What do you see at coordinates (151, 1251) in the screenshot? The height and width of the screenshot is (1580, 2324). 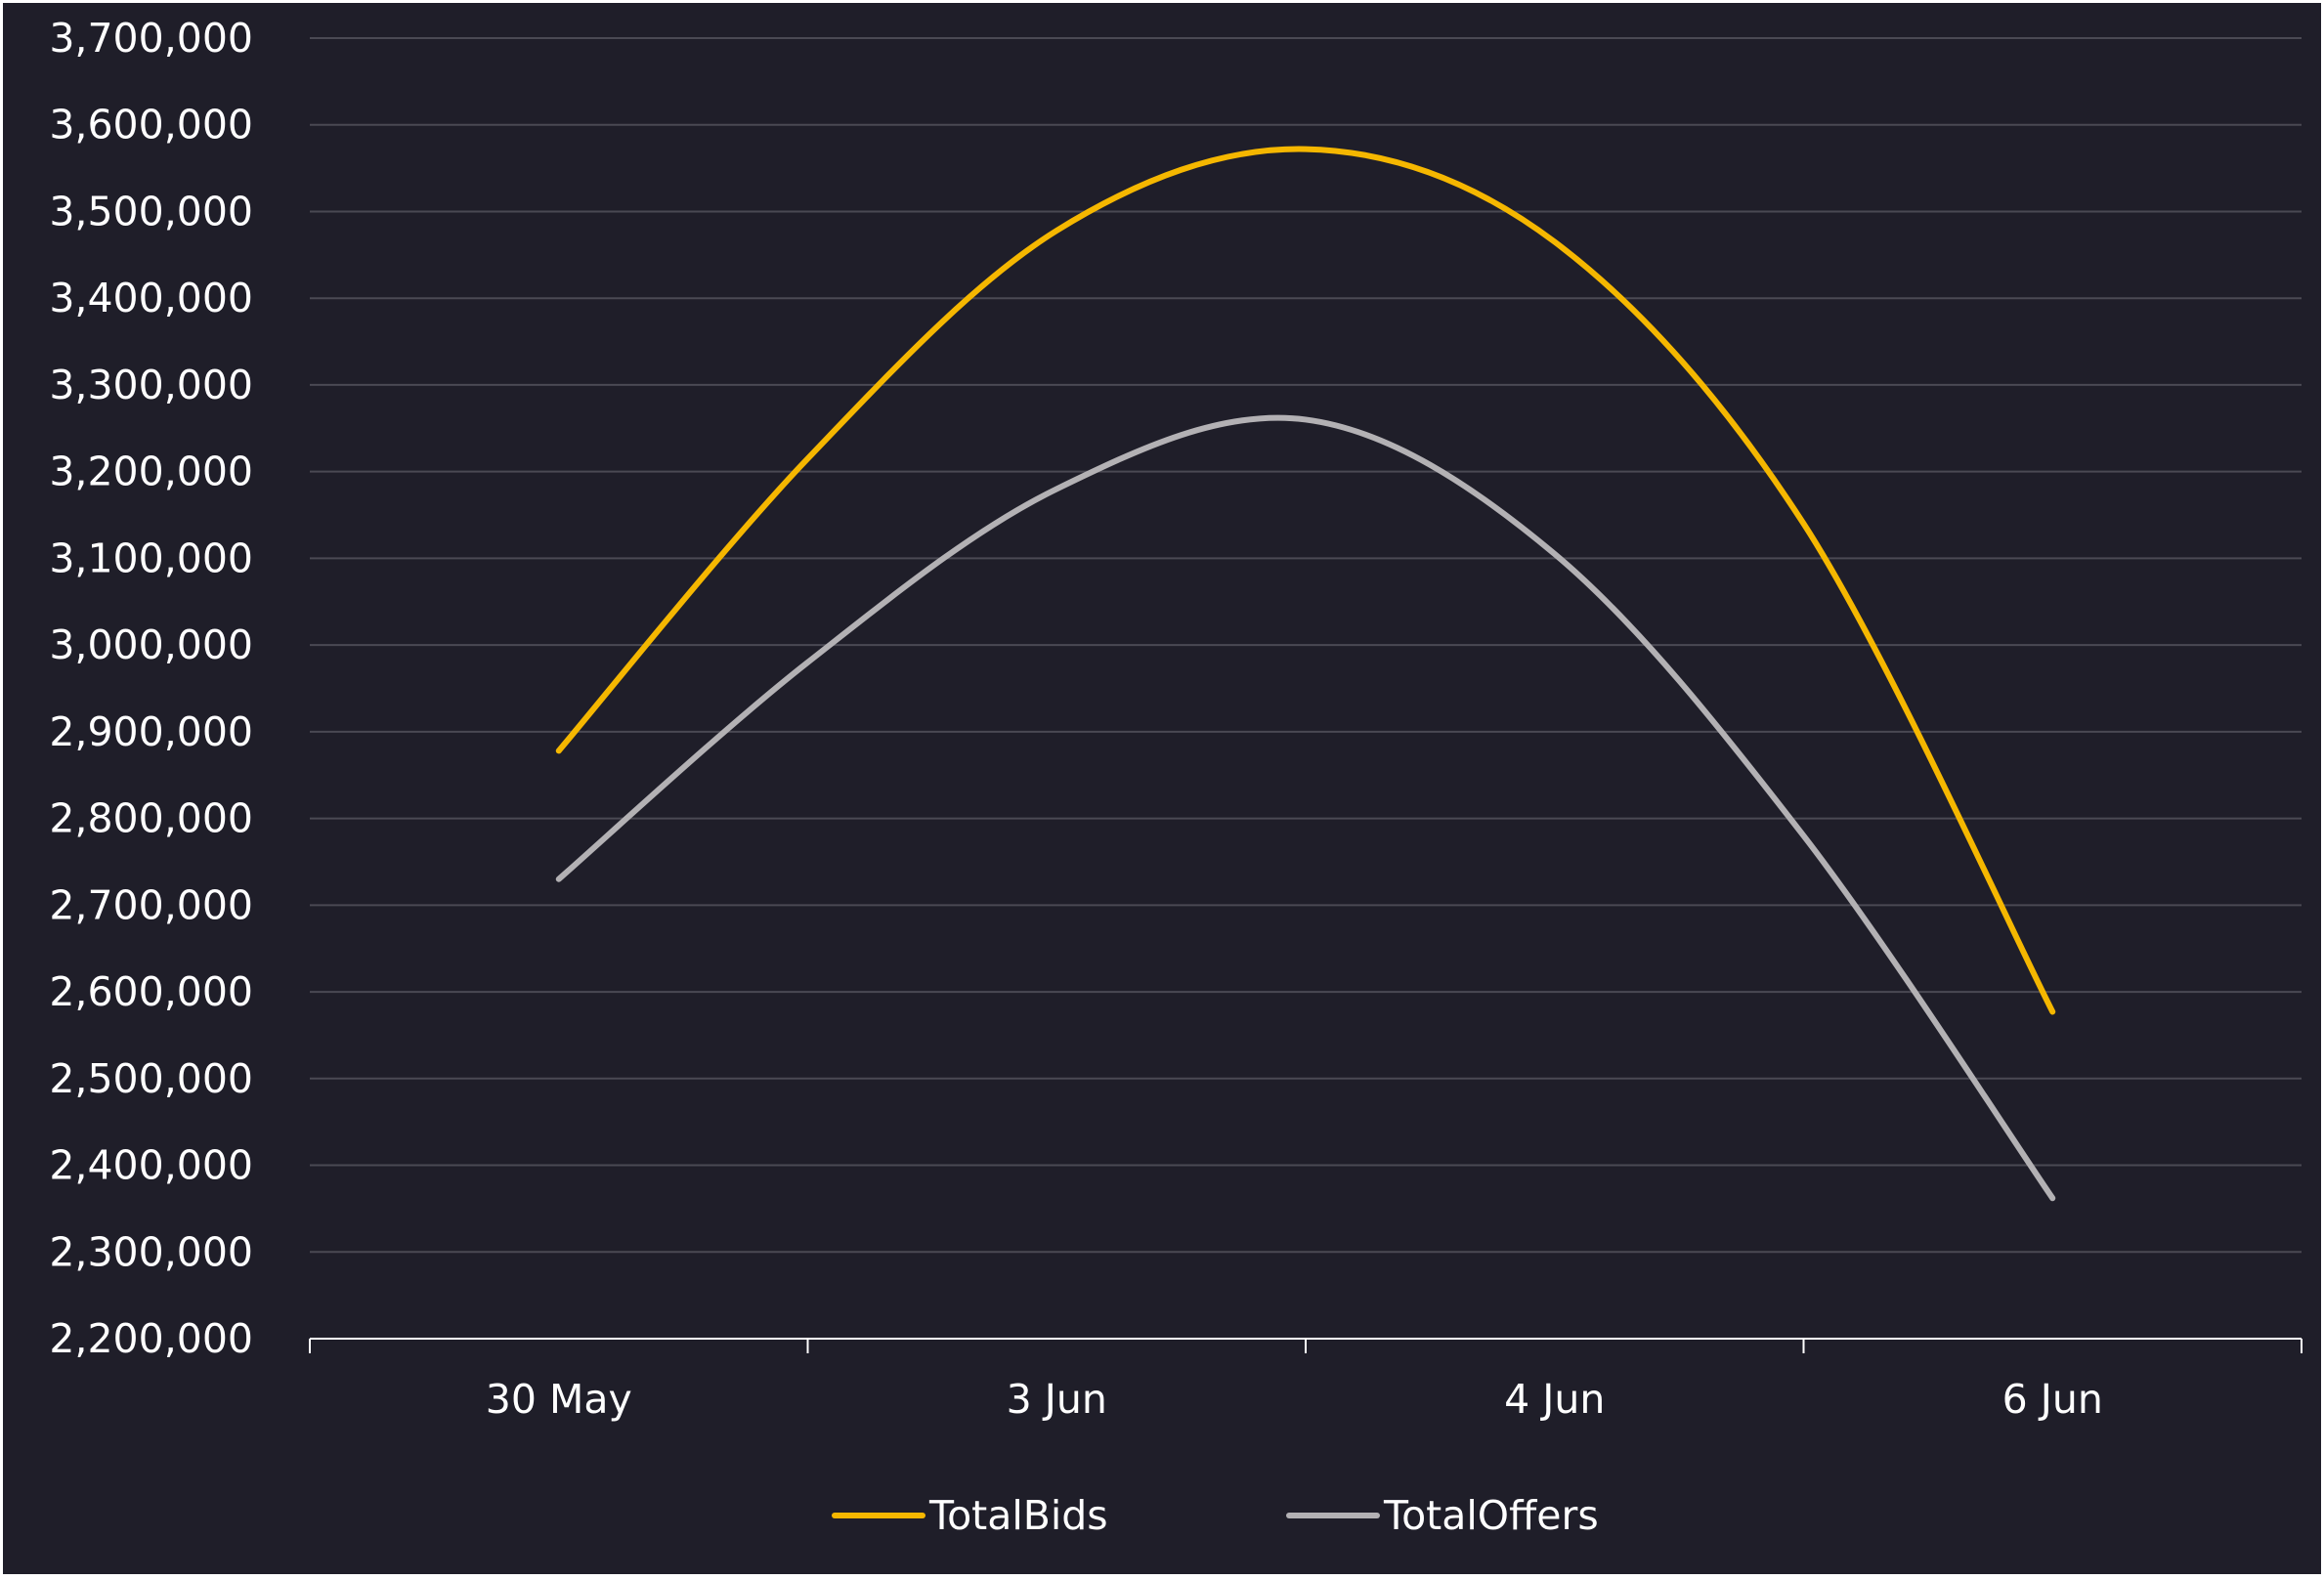 I see `y-tick-label: 2,300,000` at bounding box center [151, 1251].